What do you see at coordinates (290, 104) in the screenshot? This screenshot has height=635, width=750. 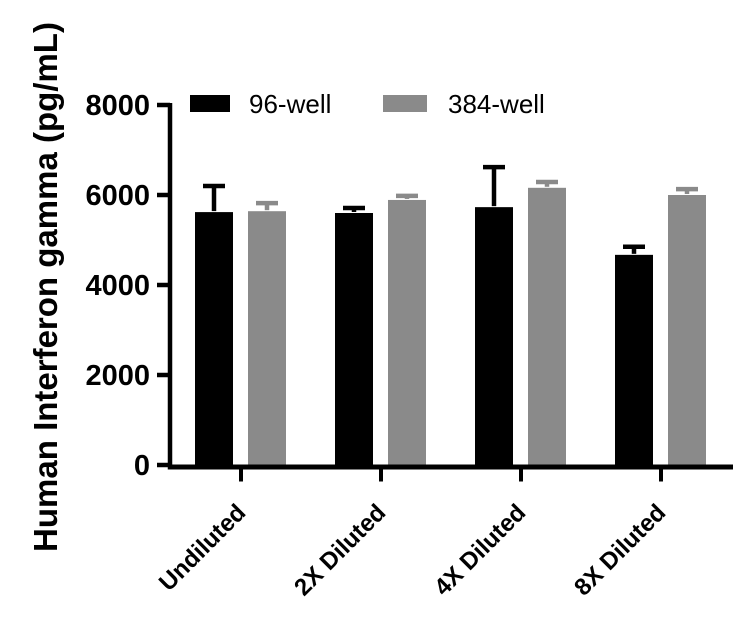 I see `legend-label-96-well: 96-well` at bounding box center [290, 104].